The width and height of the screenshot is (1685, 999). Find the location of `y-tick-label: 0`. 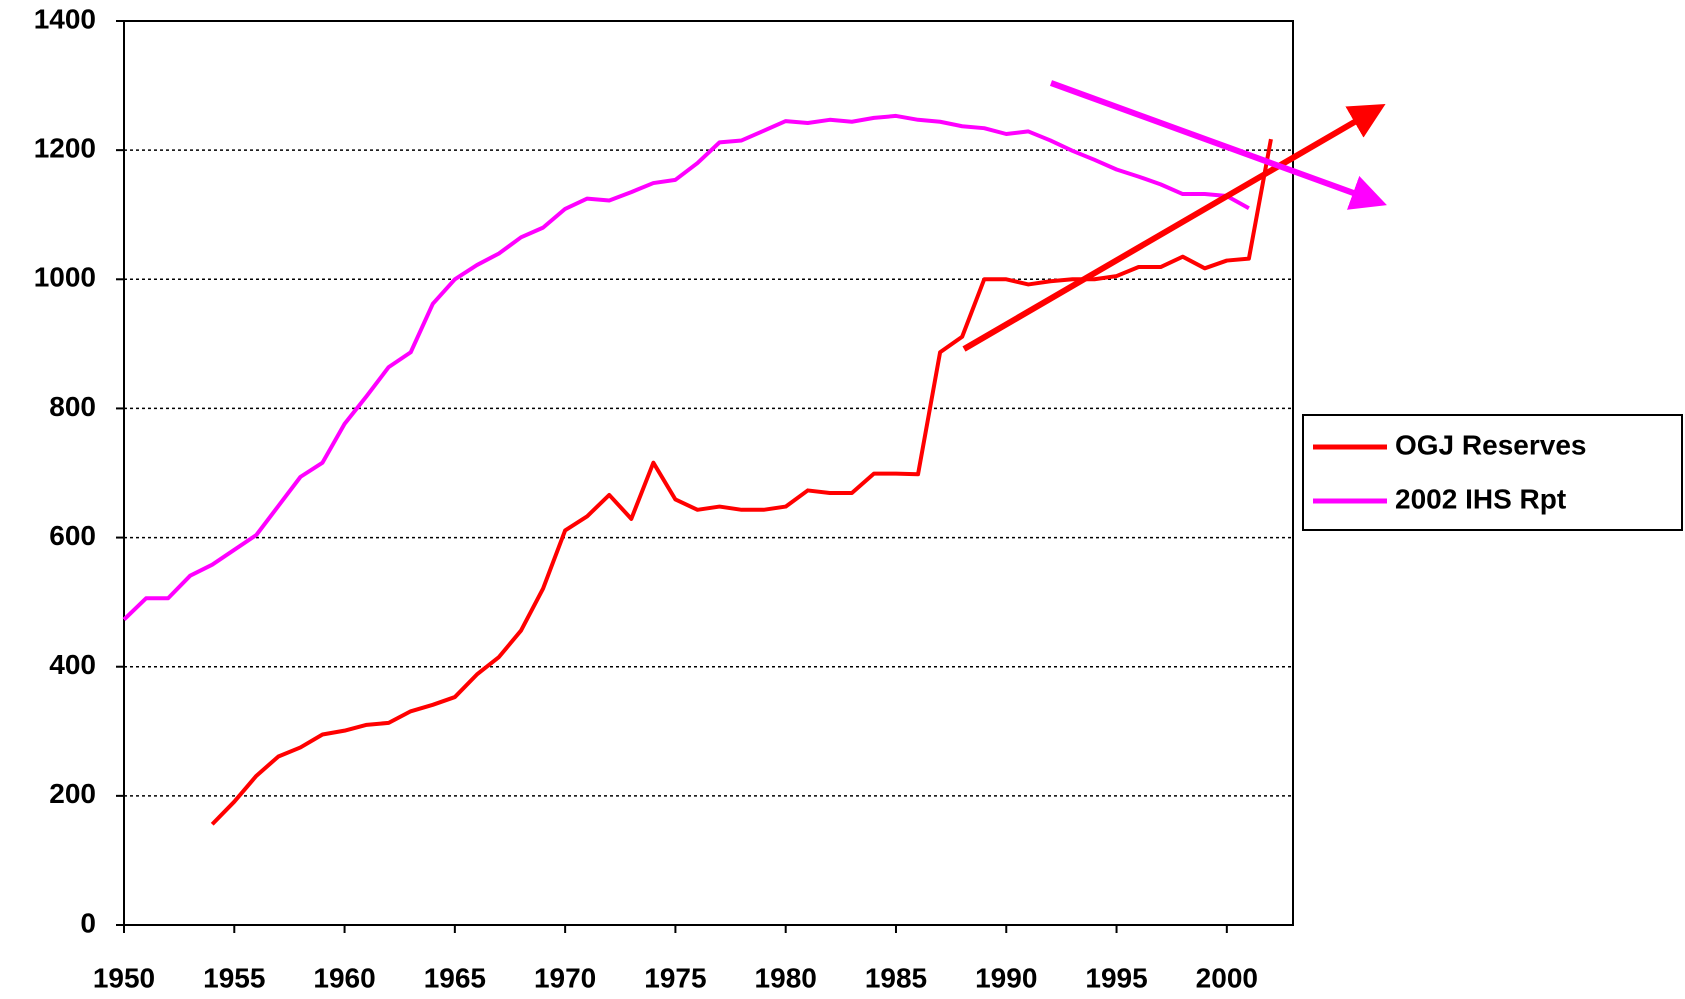

y-tick-label: 0 is located at coordinates (88, 922).